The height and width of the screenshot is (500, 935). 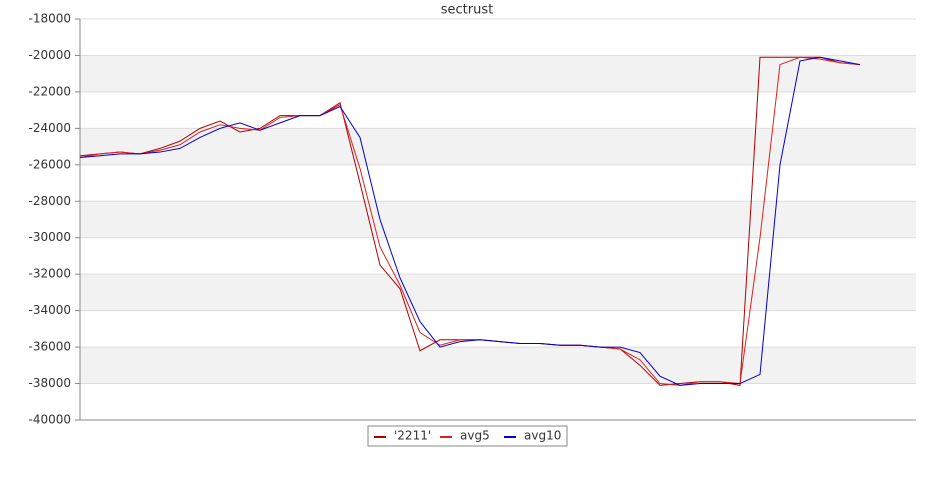 What do you see at coordinates (467, 10) in the screenshot?
I see `chart-title: sectrust` at bounding box center [467, 10].